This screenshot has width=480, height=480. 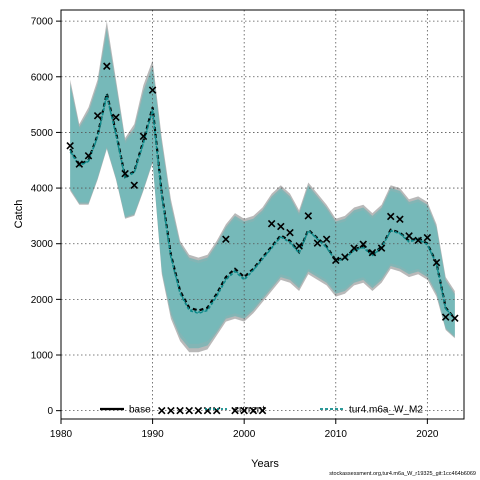 What do you see at coordinates (336, 434) in the screenshot?
I see `x-tick-label: 2010` at bounding box center [336, 434].